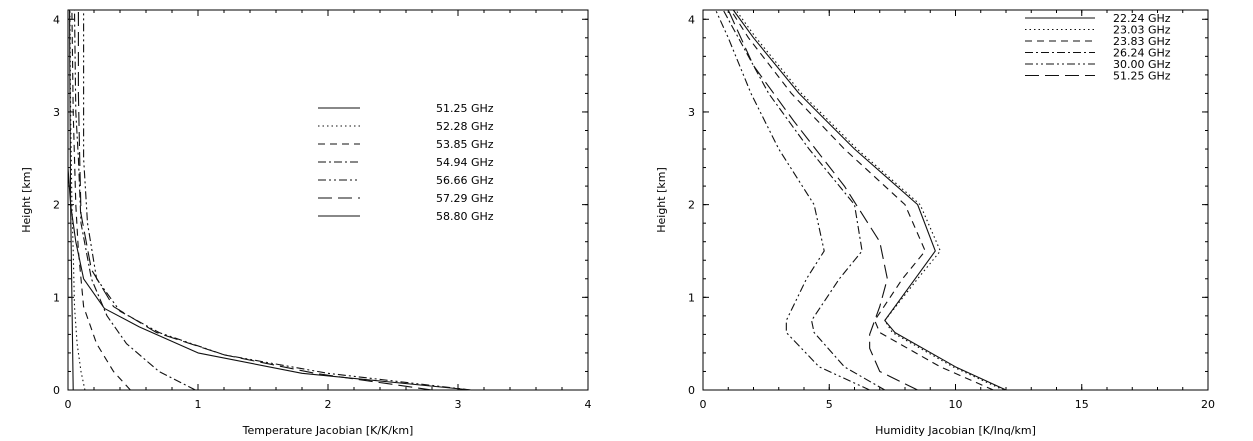 Image resolution: width=1253 pixels, height=441 pixels. What do you see at coordinates (829, 404) in the screenshot?
I see `humidity-jacobian-x-tick-label: 5` at bounding box center [829, 404].